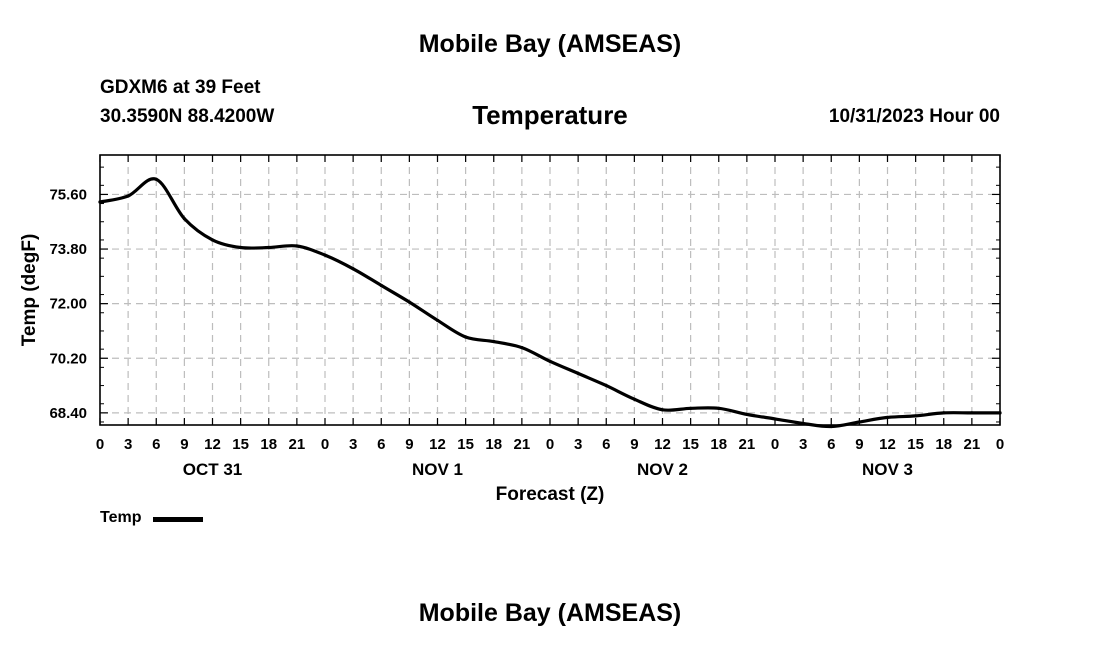 The width and height of the screenshot is (1100, 650). Describe the element at coordinates (550, 494) in the screenshot. I see `x-axis-label: Forecast (Z)` at that location.